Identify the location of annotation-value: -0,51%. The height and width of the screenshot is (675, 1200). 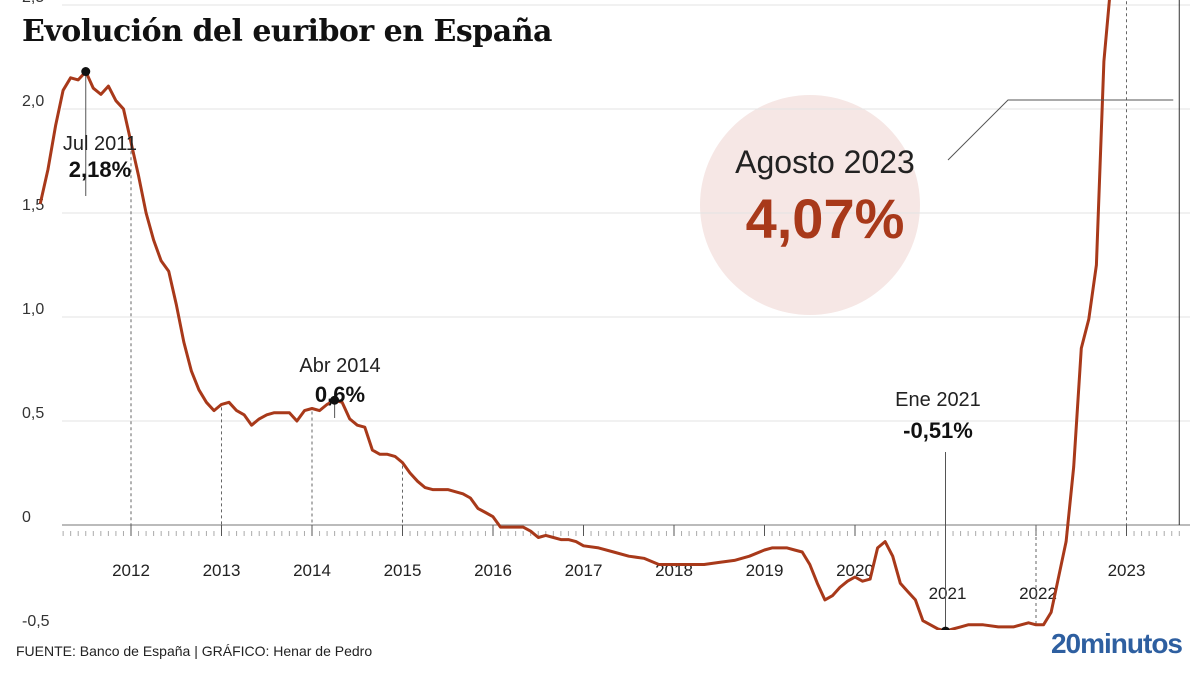
(938, 430).